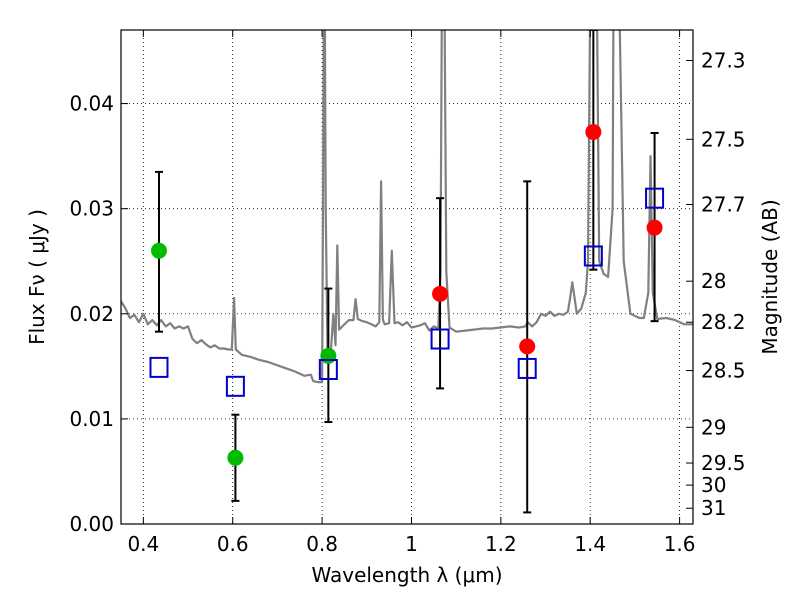  What do you see at coordinates (713, 485) in the screenshot?
I see `y2-tick-label: 30` at bounding box center [713, 485].